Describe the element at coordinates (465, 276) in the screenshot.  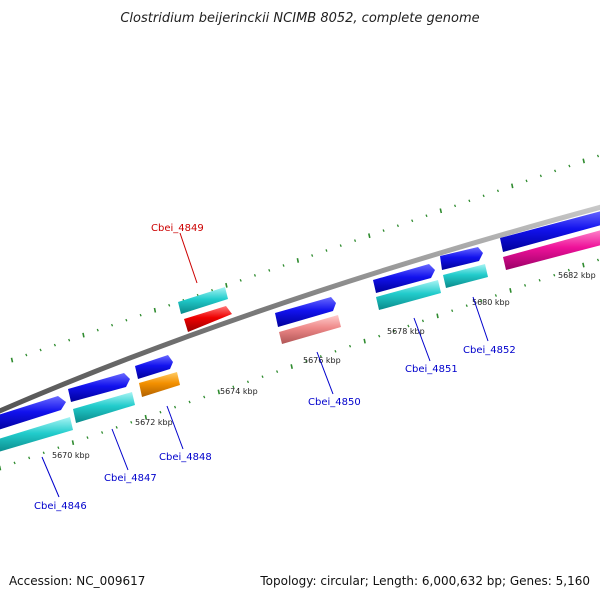
I see `cds-cbei-4852-feature` at that location.